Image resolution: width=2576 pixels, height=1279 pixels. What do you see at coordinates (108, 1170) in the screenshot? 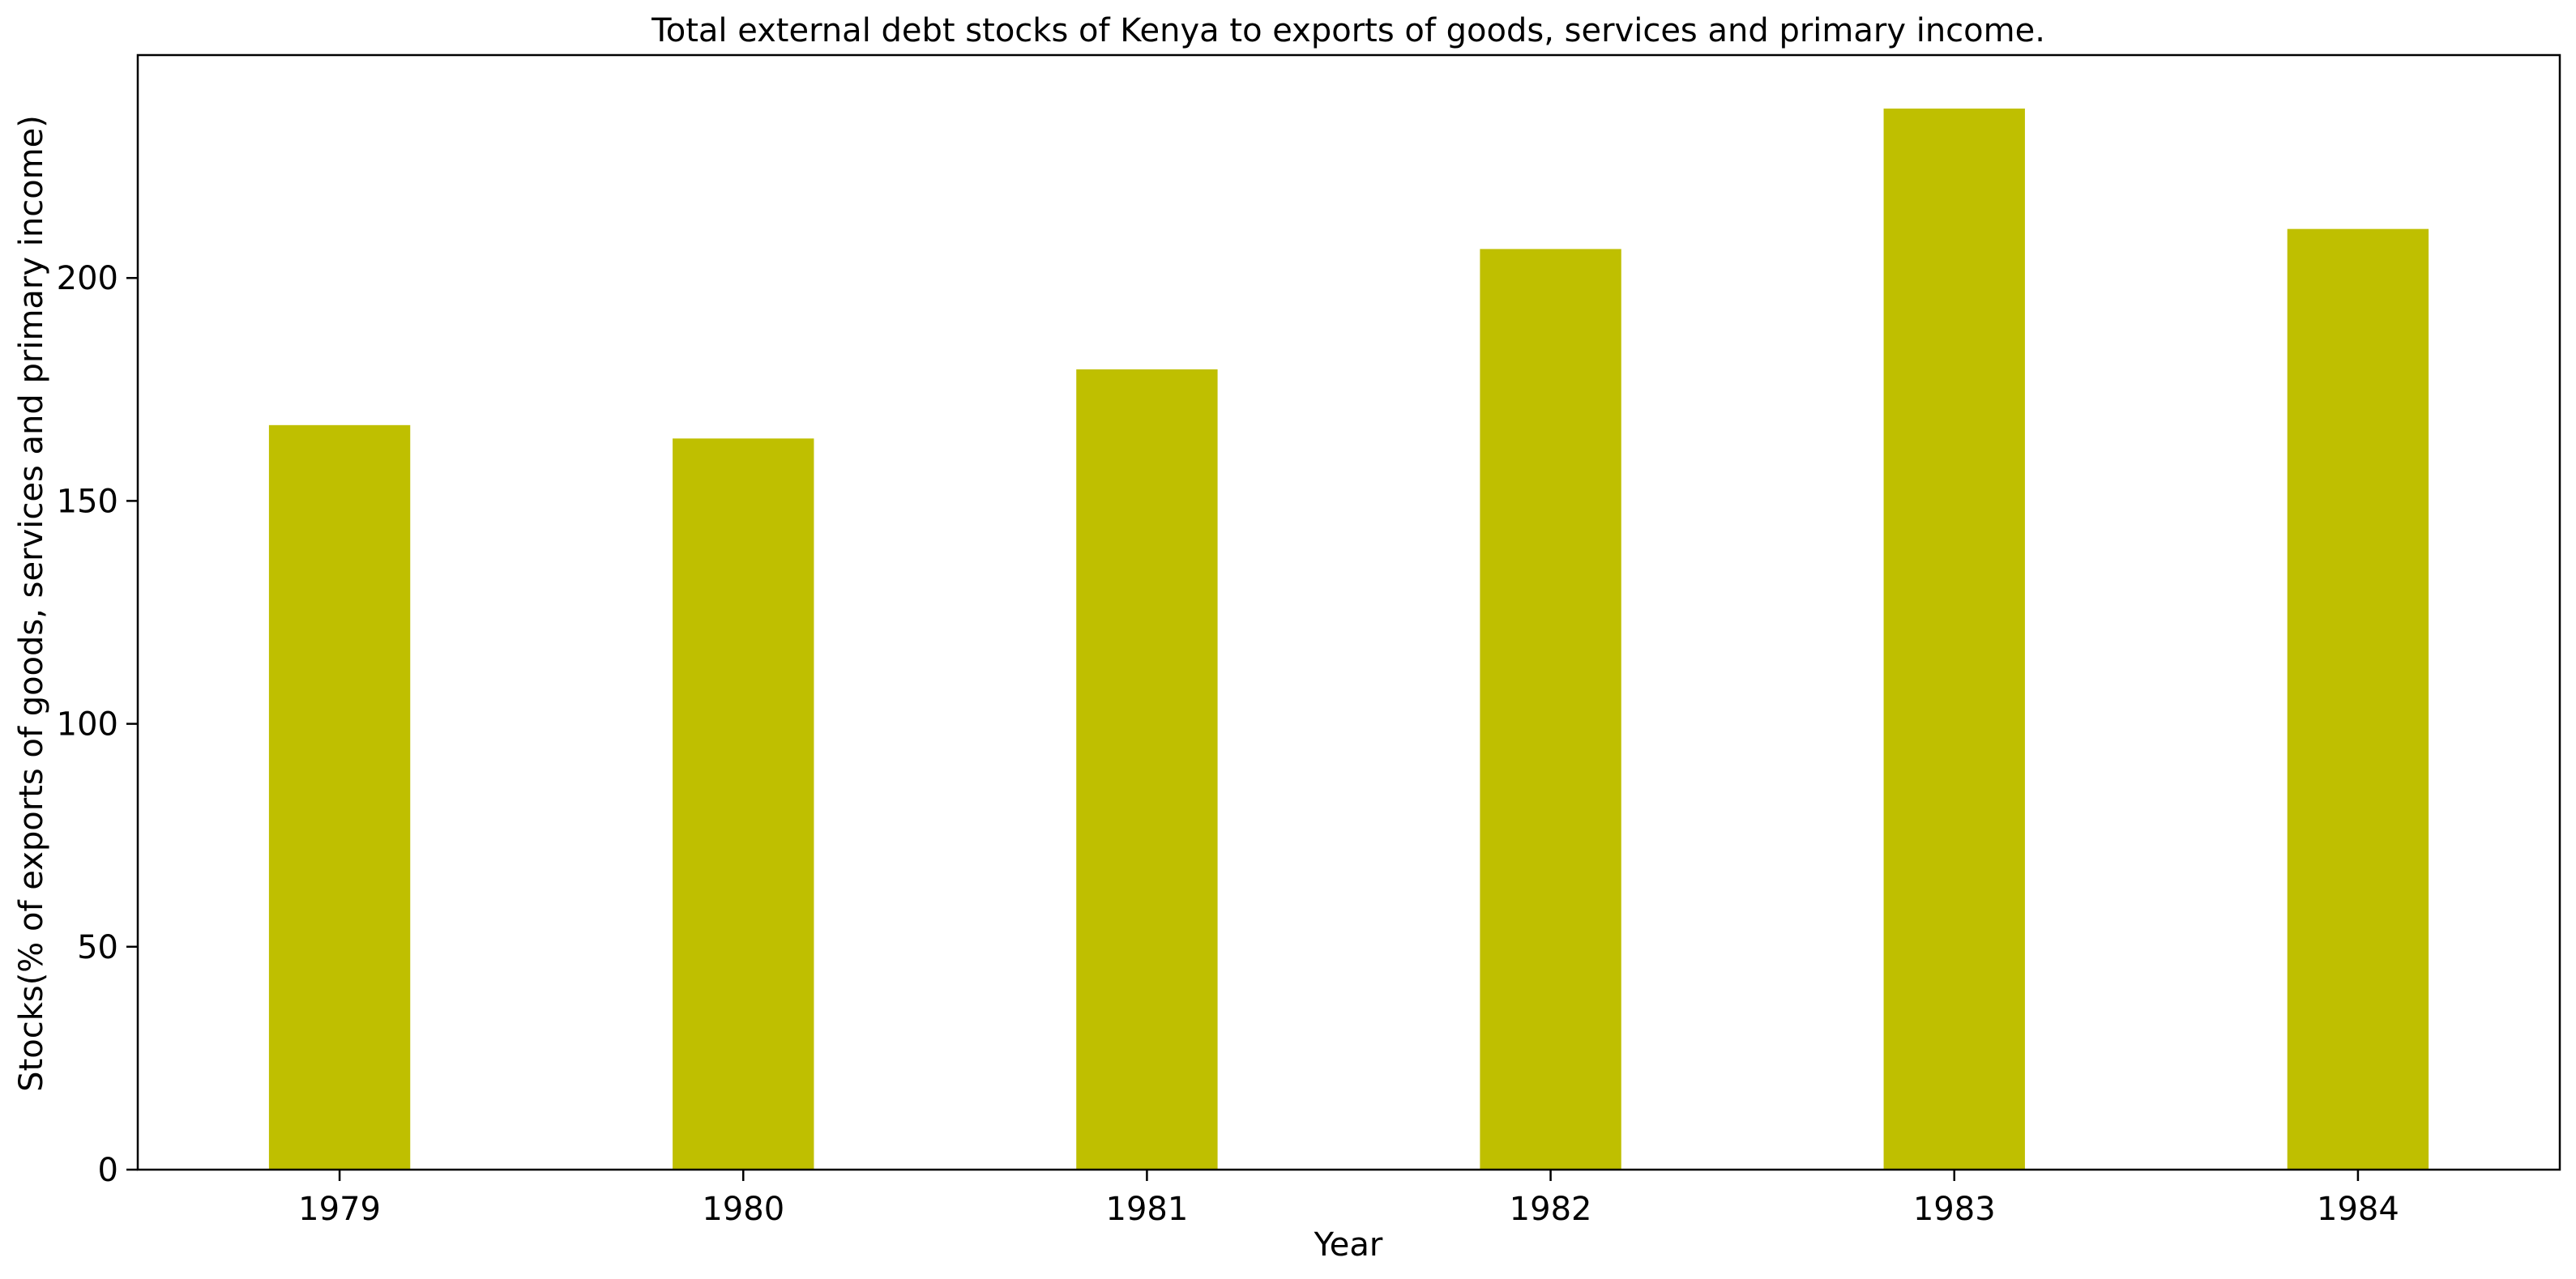
I see `y-tick-label-0: 0` at bounding box center [108, 1170].